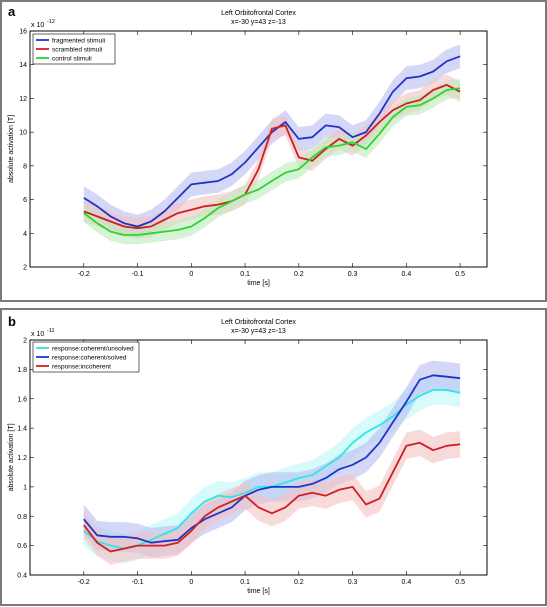  Describe the element at coordinates (81, 366) in the screenshot. I see `legend-label: response:incoherent` at that location.